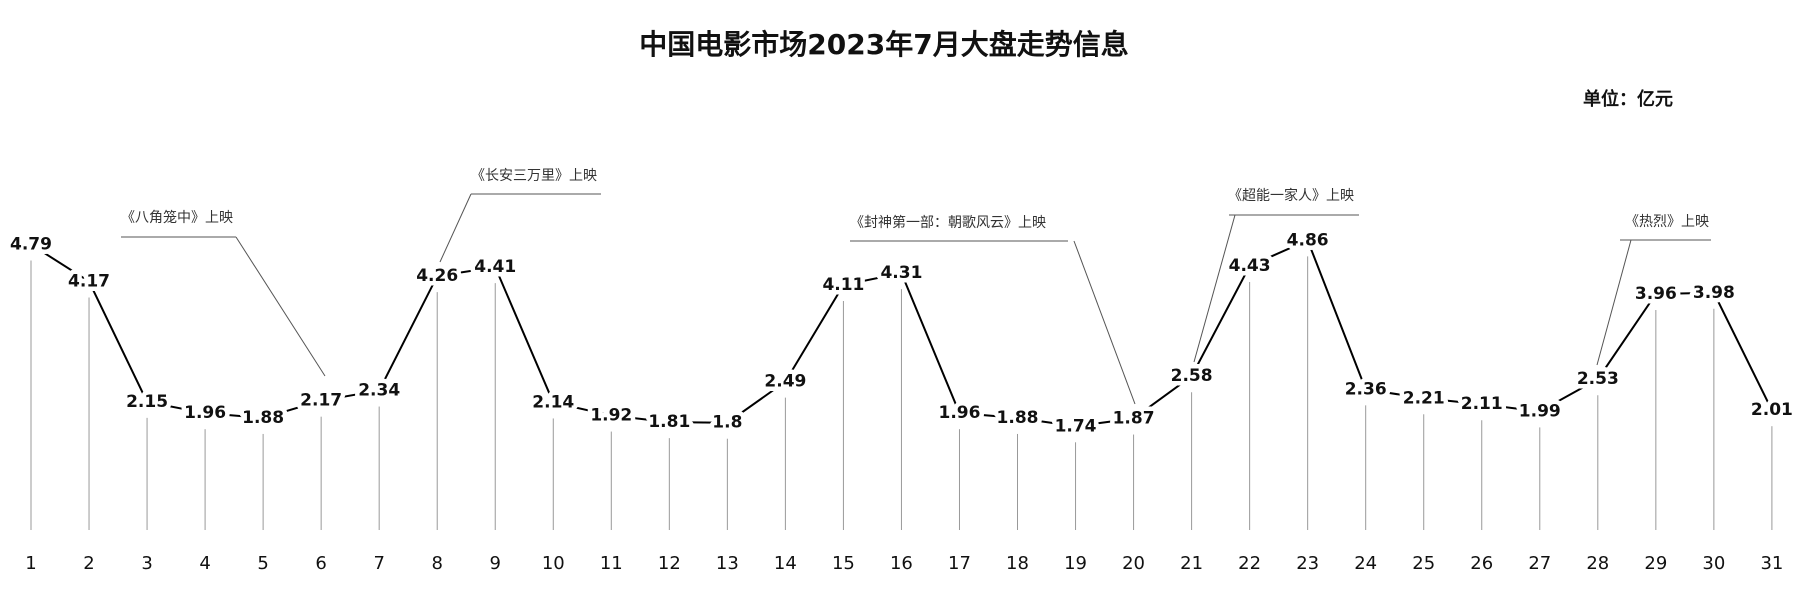  Describe the element at coordinates (1017, 563) in the screenshot. I see `x-tick-label: 18` at that location.